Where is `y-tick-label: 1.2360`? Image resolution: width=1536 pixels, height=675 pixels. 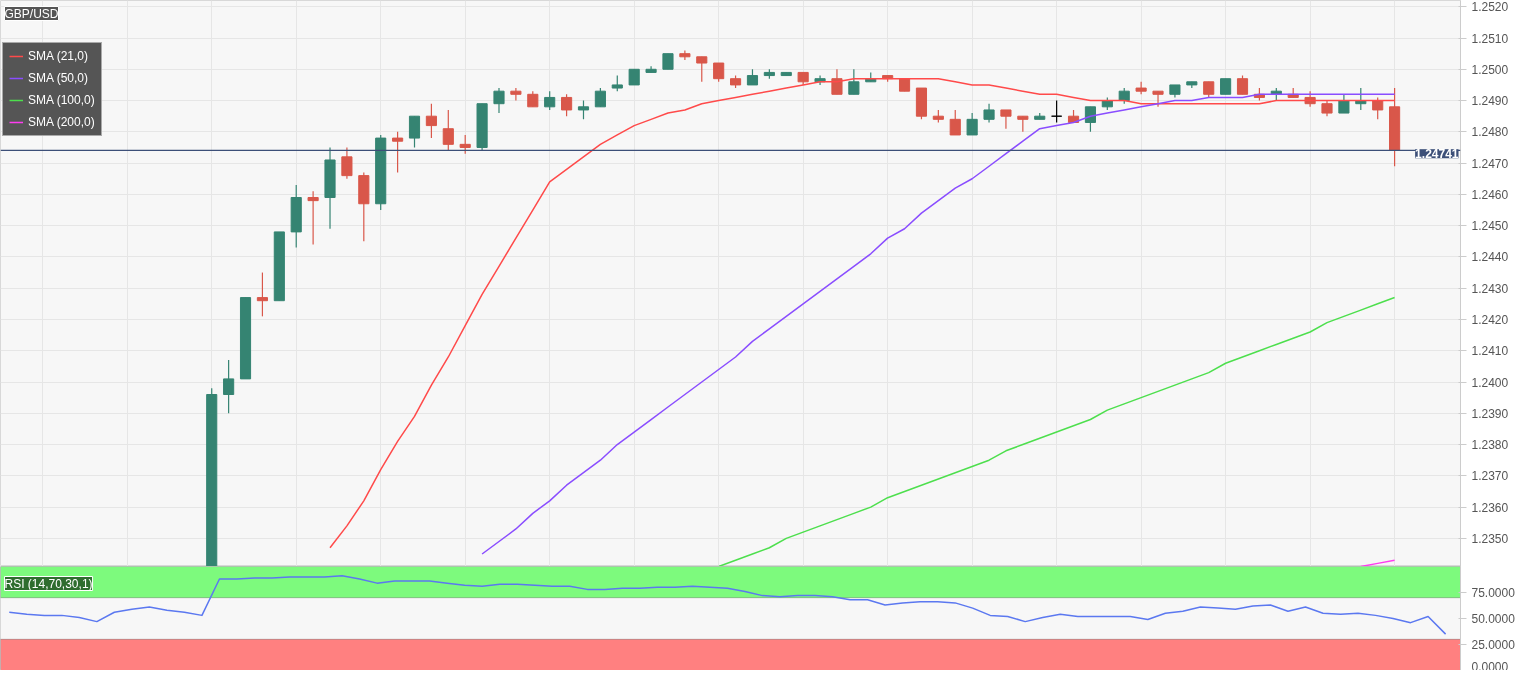
y-tick-label: 1.2360 is located at coordinates (1490, 507).